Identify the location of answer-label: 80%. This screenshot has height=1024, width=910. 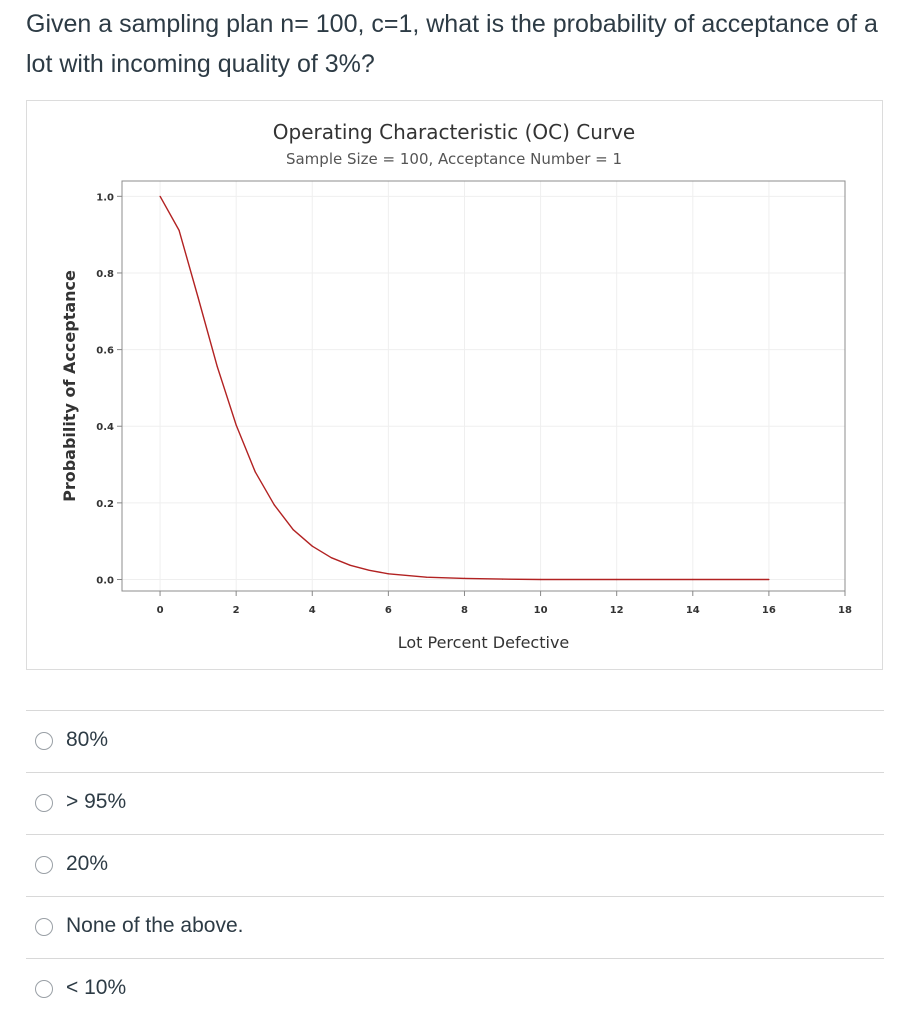
(87, 739).